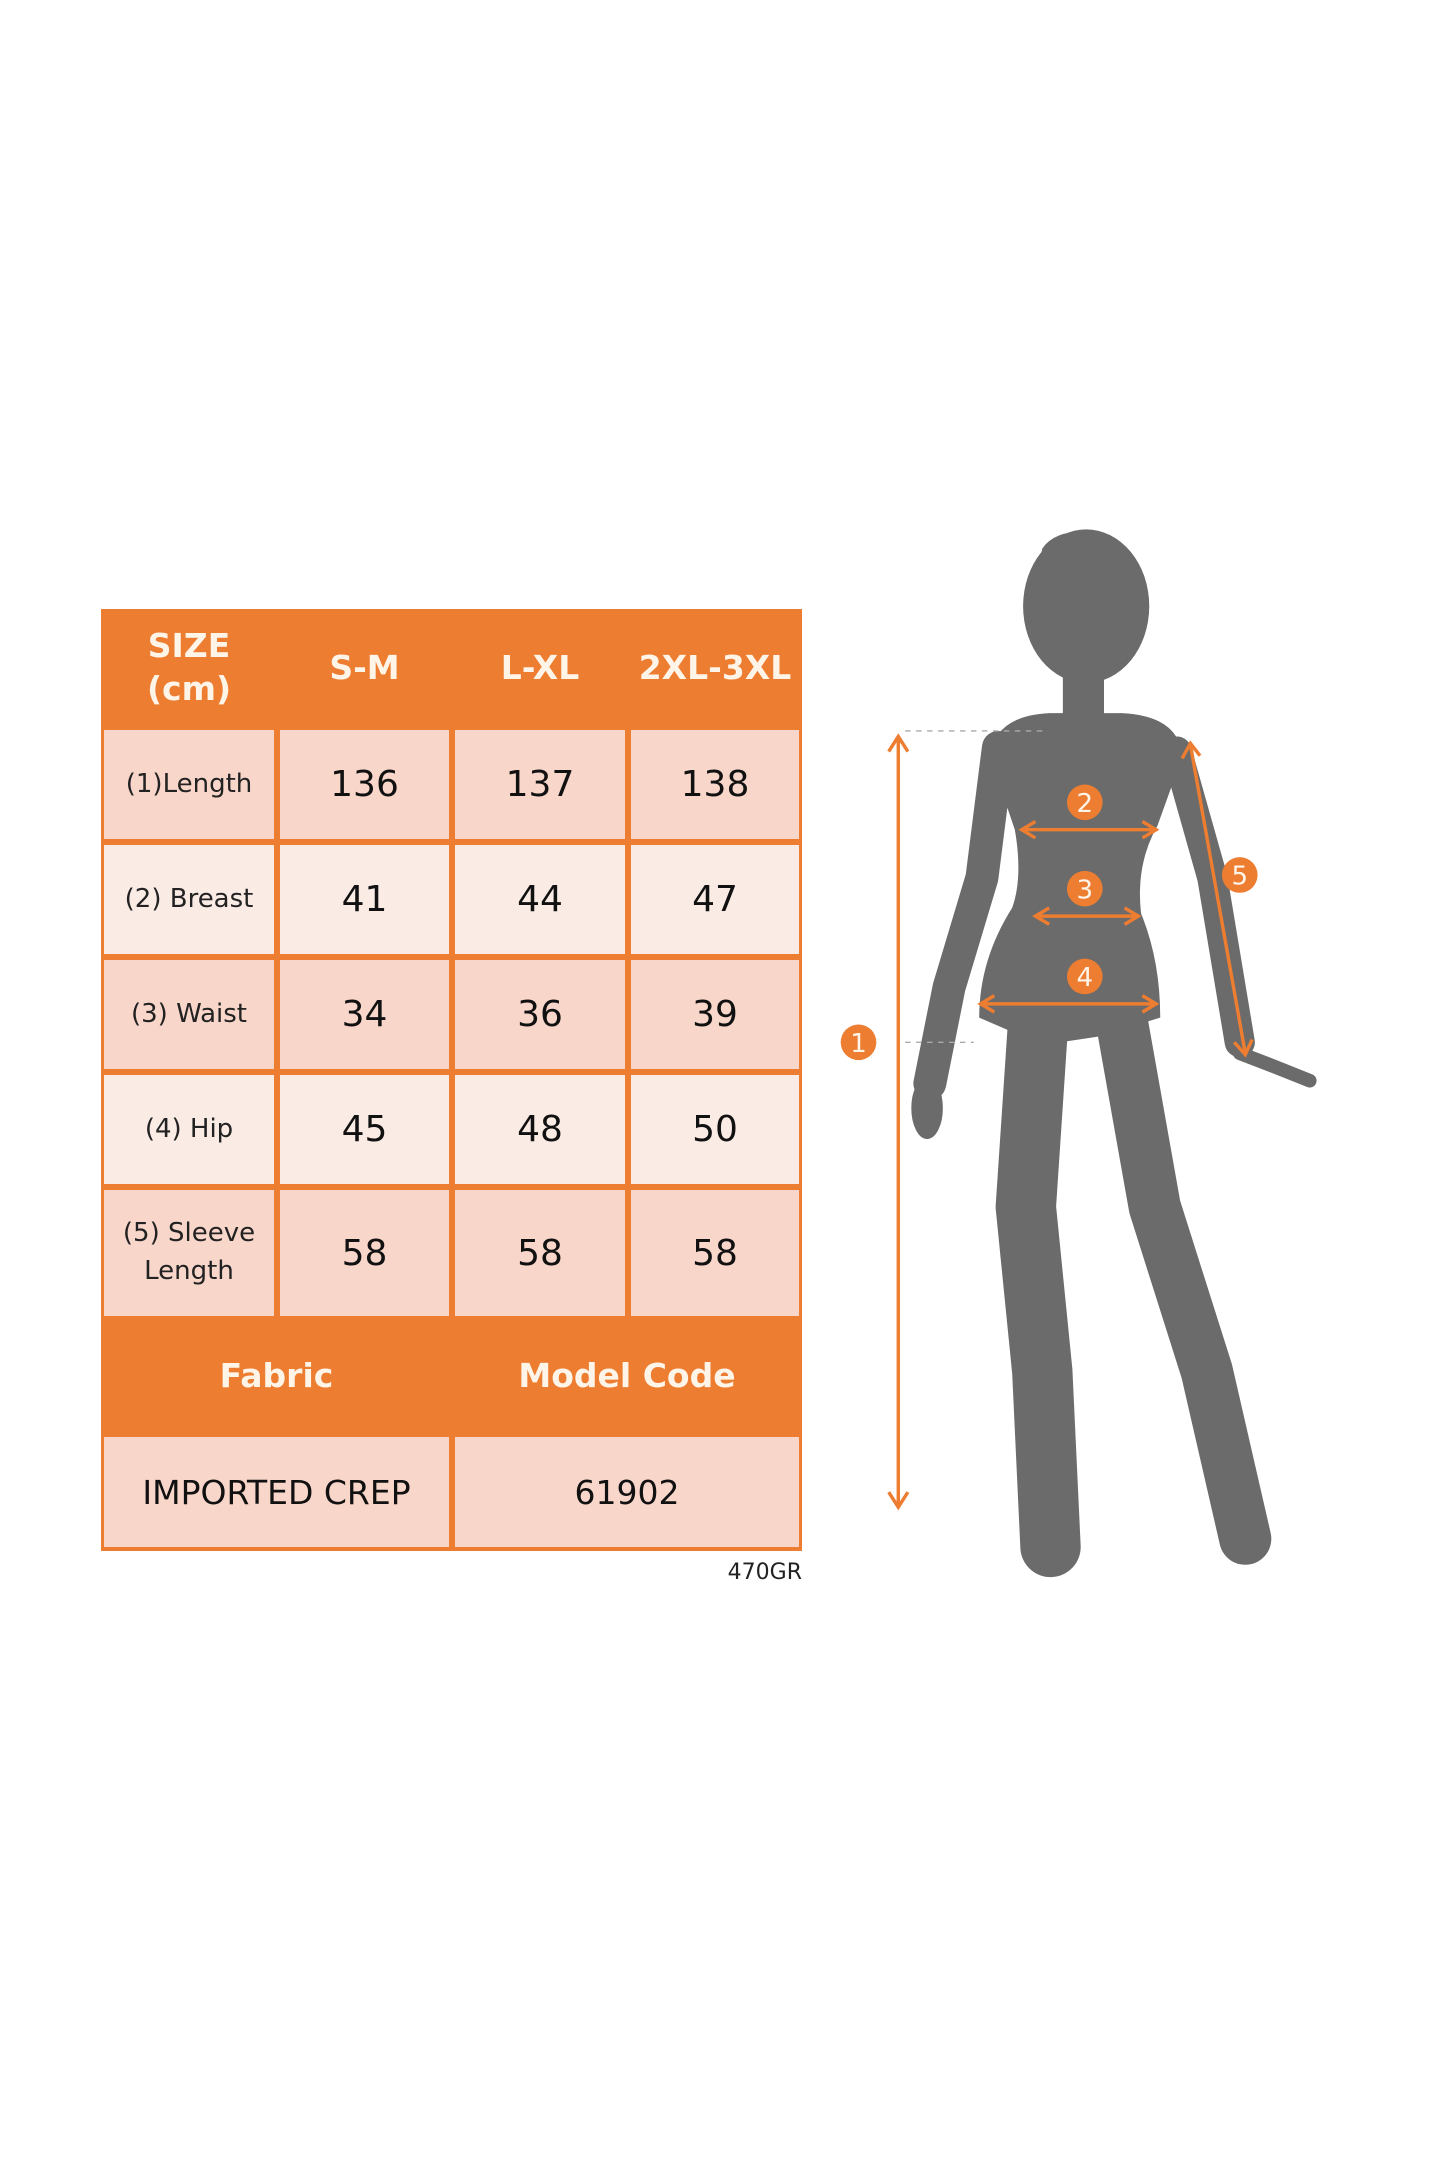 The height and width of the screenshot is (2160, 1440). I want to click on svg-text: 3, so click(1085, 890).